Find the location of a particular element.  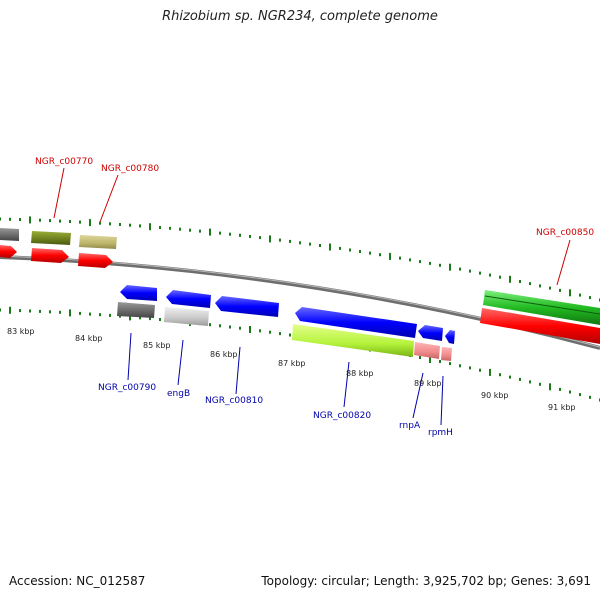

reverse-strand-genes is located at coordinates (286, 323).